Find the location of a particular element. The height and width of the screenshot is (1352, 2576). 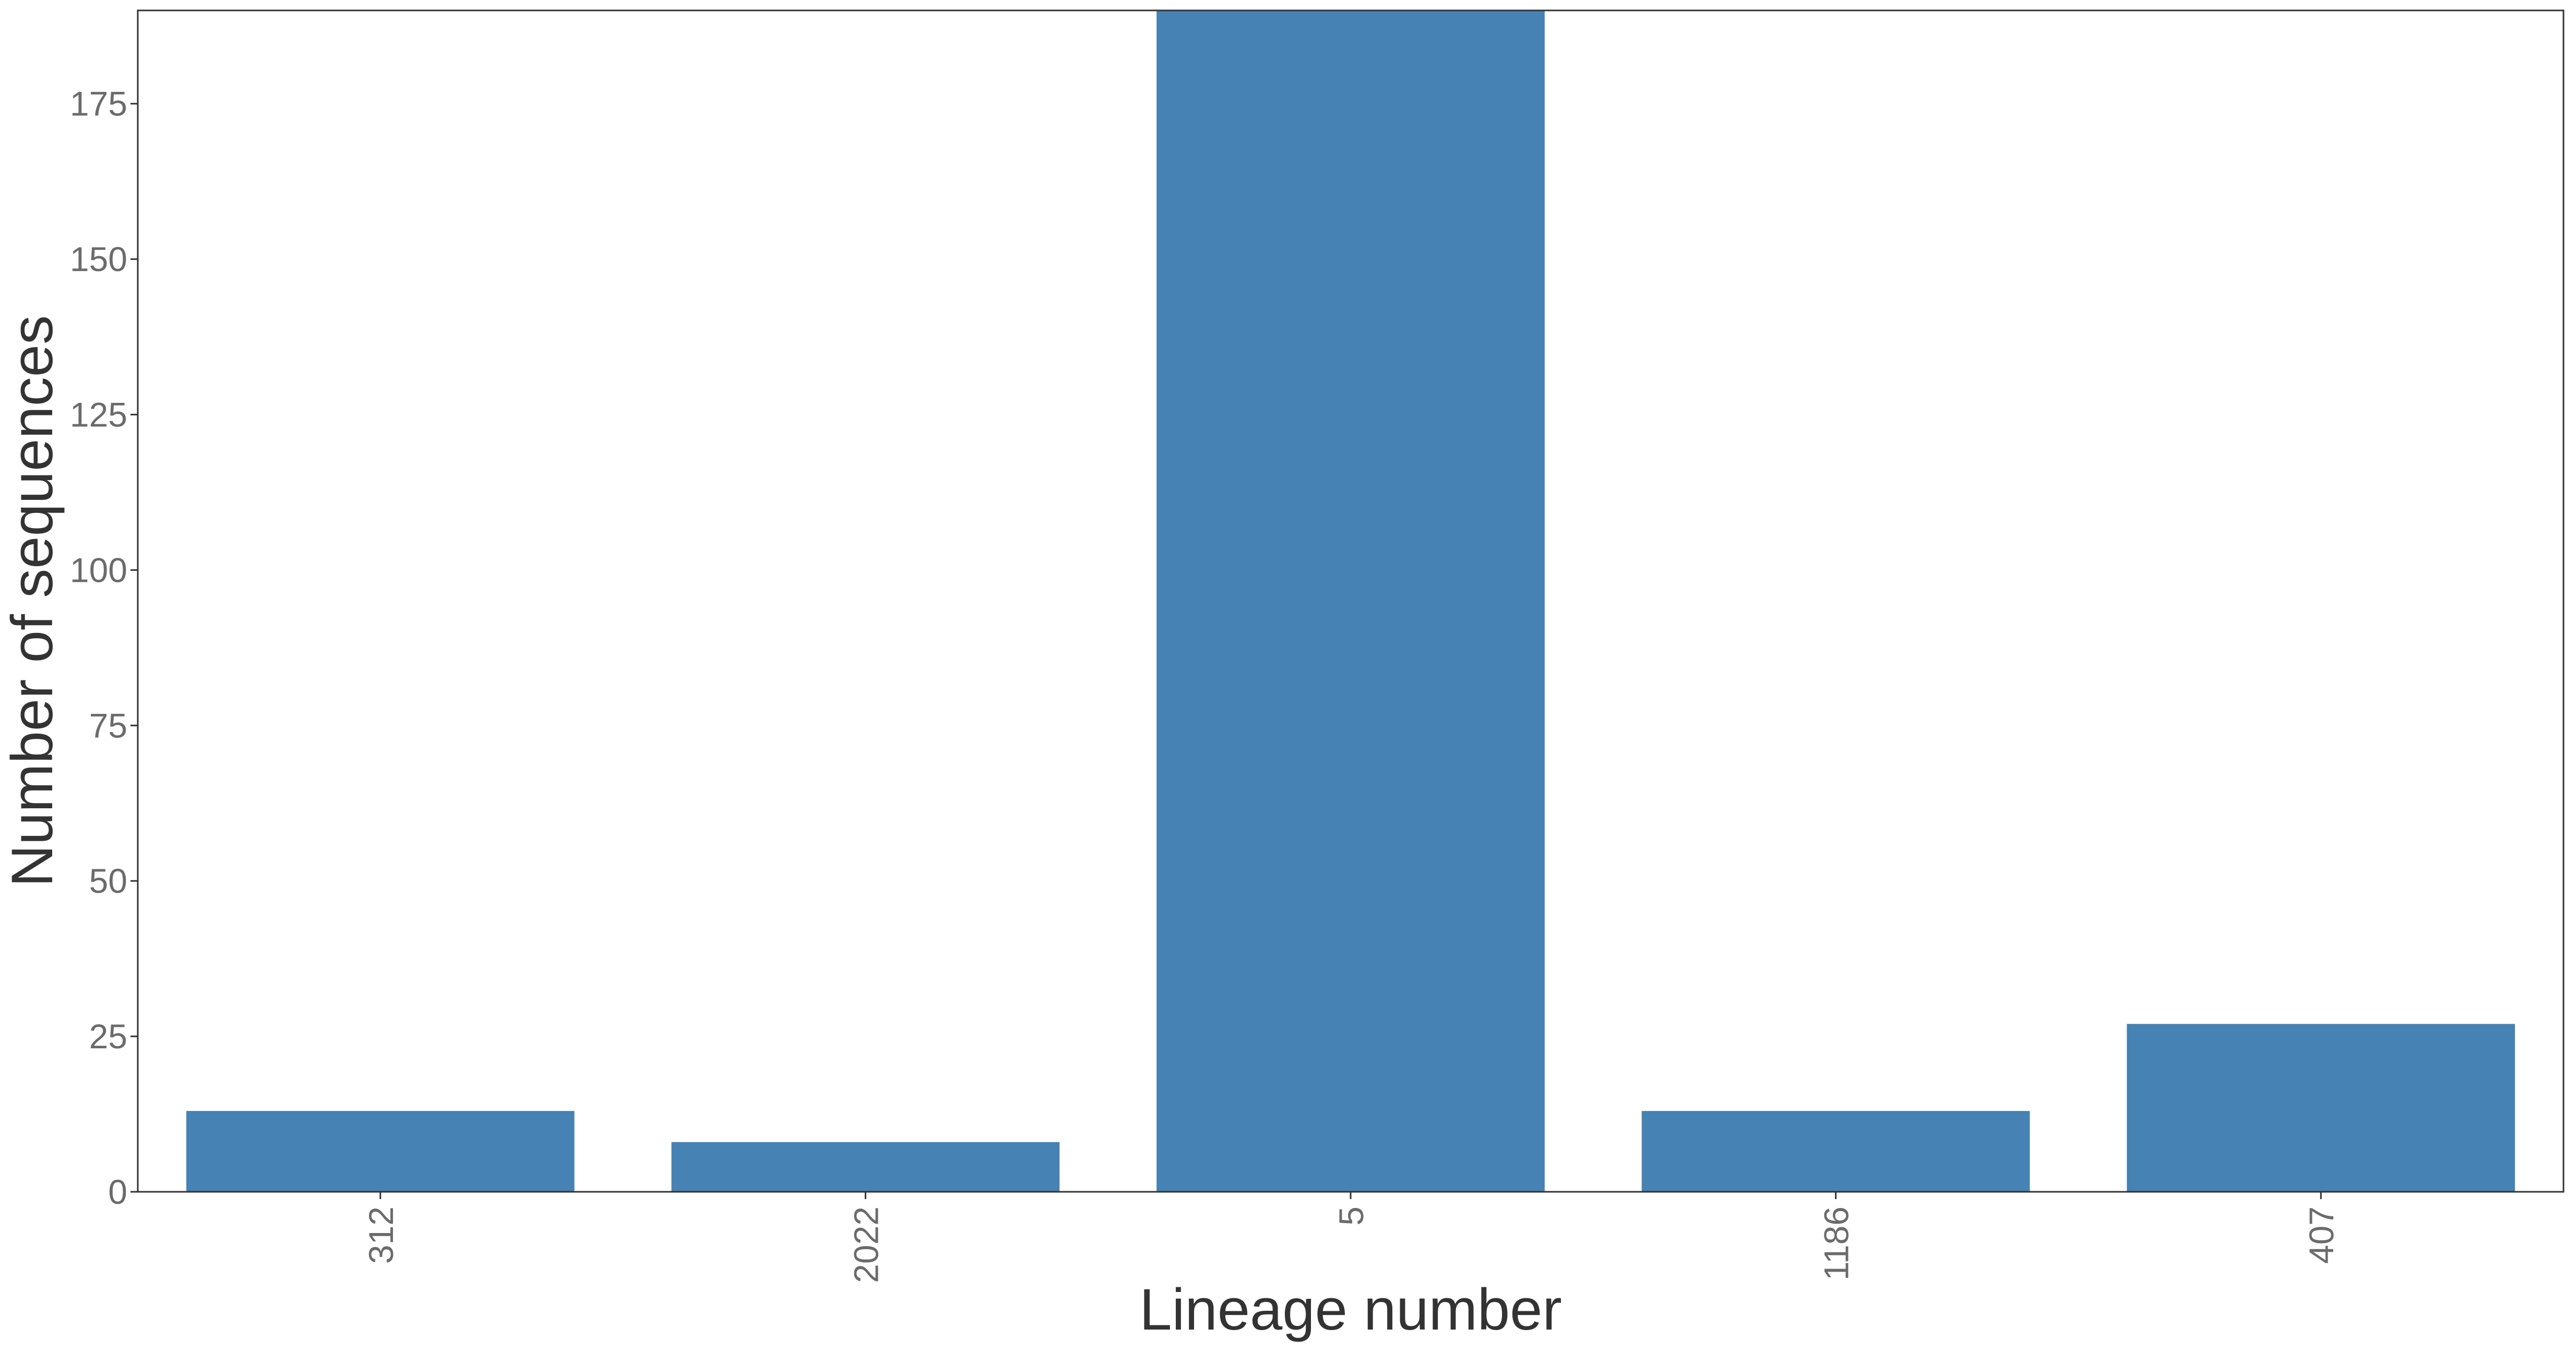

x-tick-label: 1186 is located at coordinates (1836, 1243).